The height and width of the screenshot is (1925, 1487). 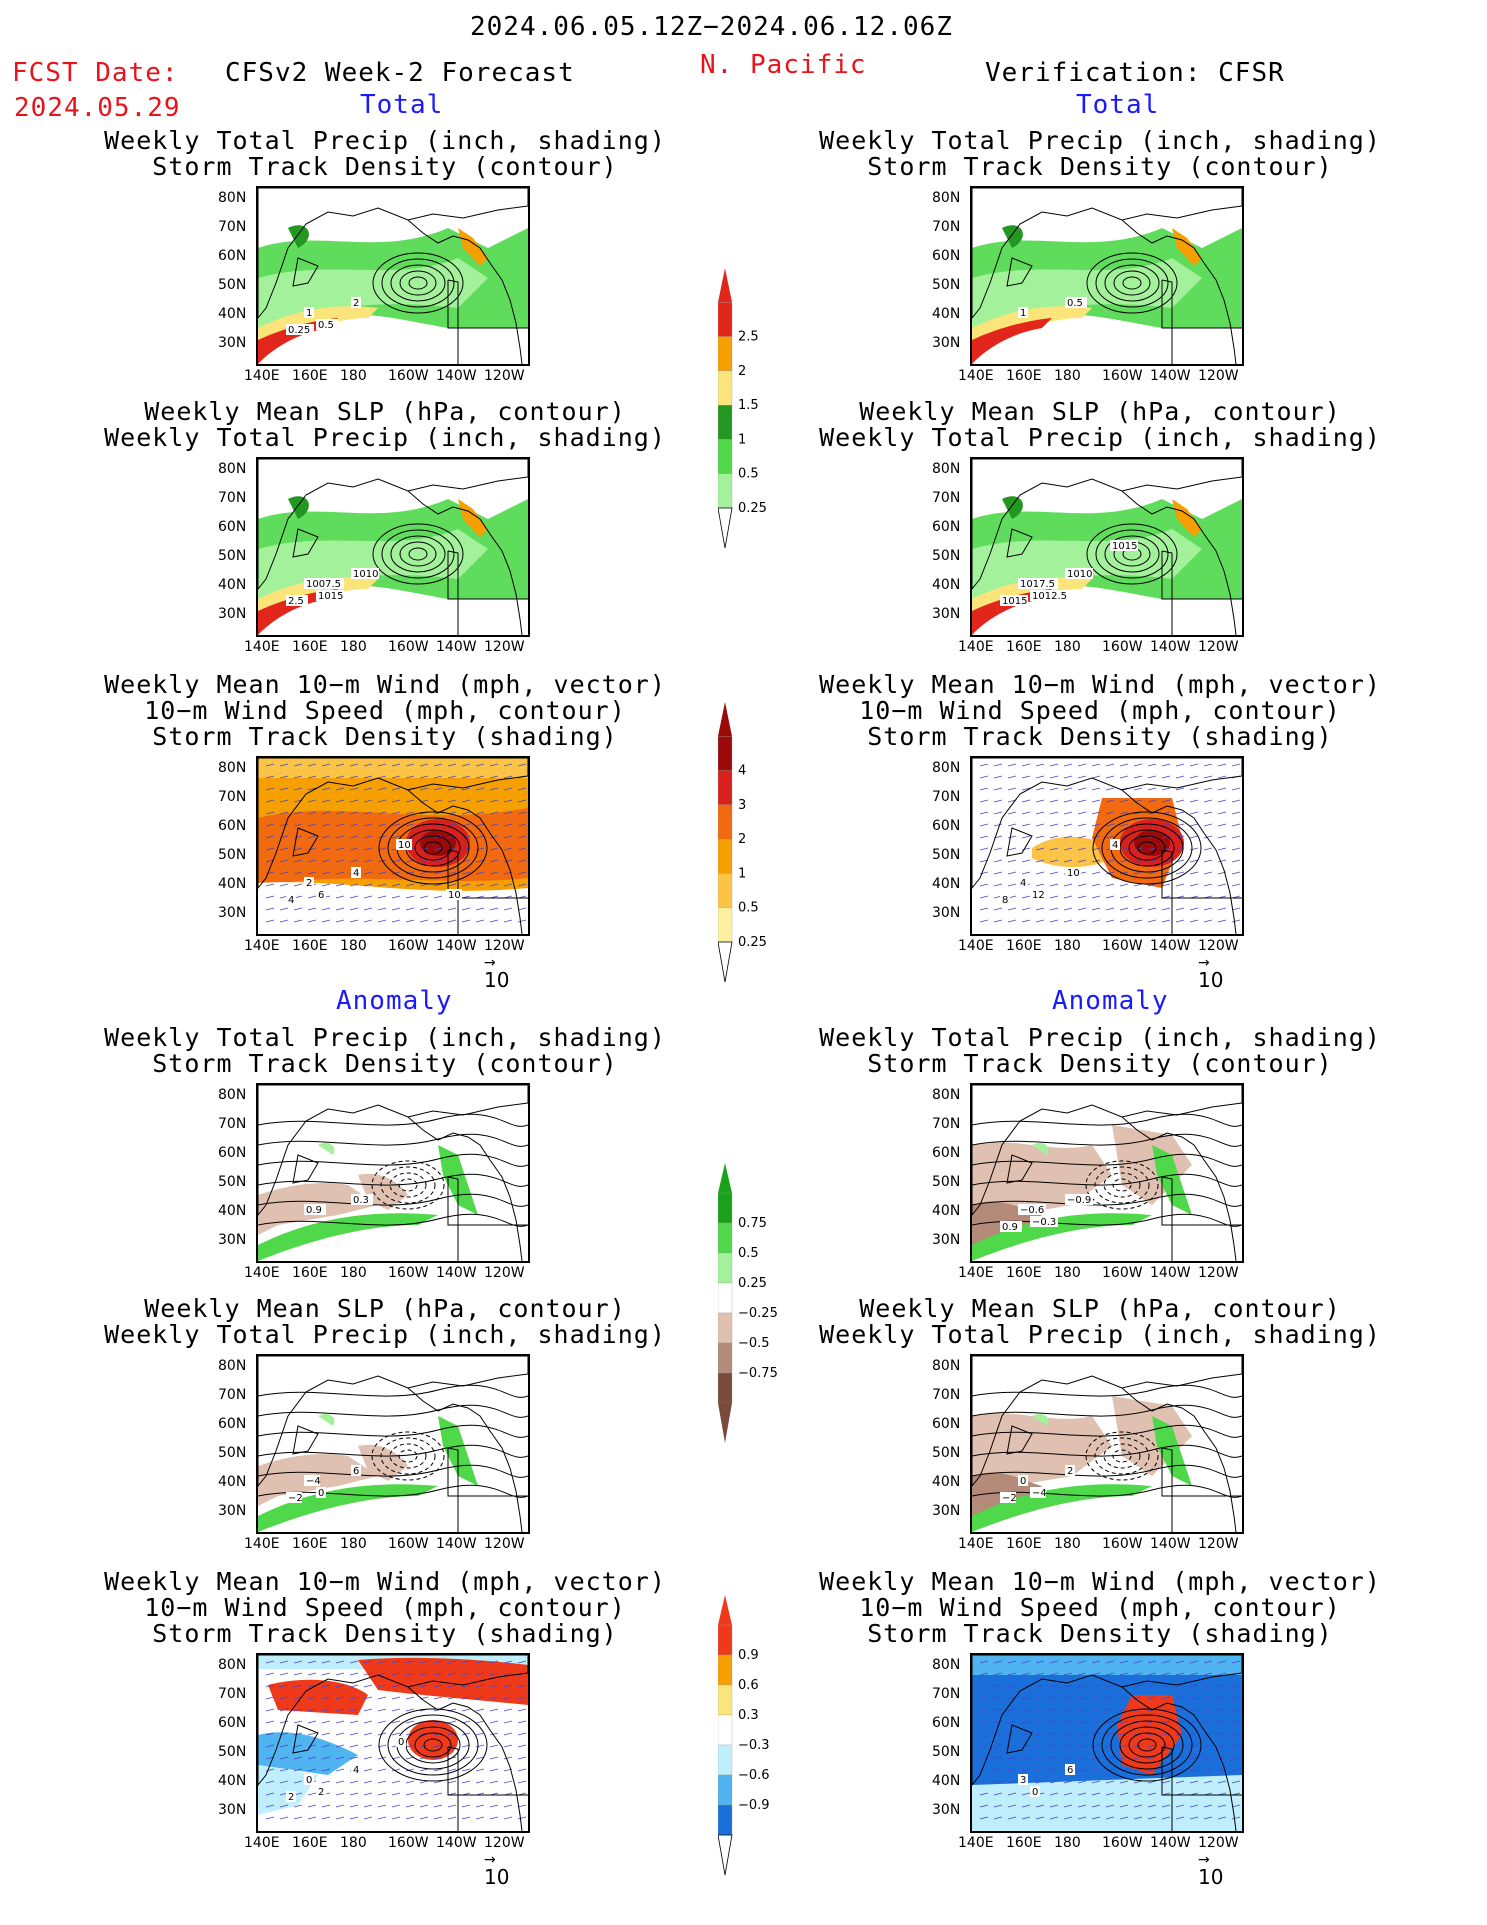 I want to click on lat-tick-label: 30N, so click(x=232, y=1511).